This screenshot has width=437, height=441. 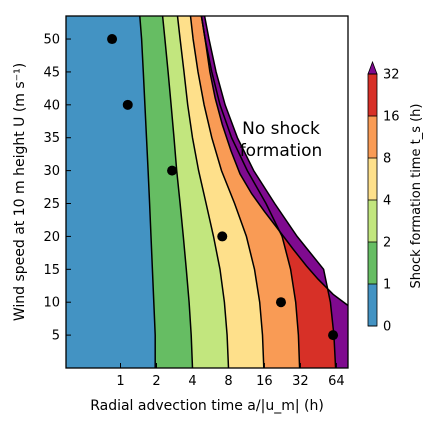 What do you see at coordinates (51, 270) in the screenshot?
I see `y-tick-label: 15` at bounding box center [51, 270].